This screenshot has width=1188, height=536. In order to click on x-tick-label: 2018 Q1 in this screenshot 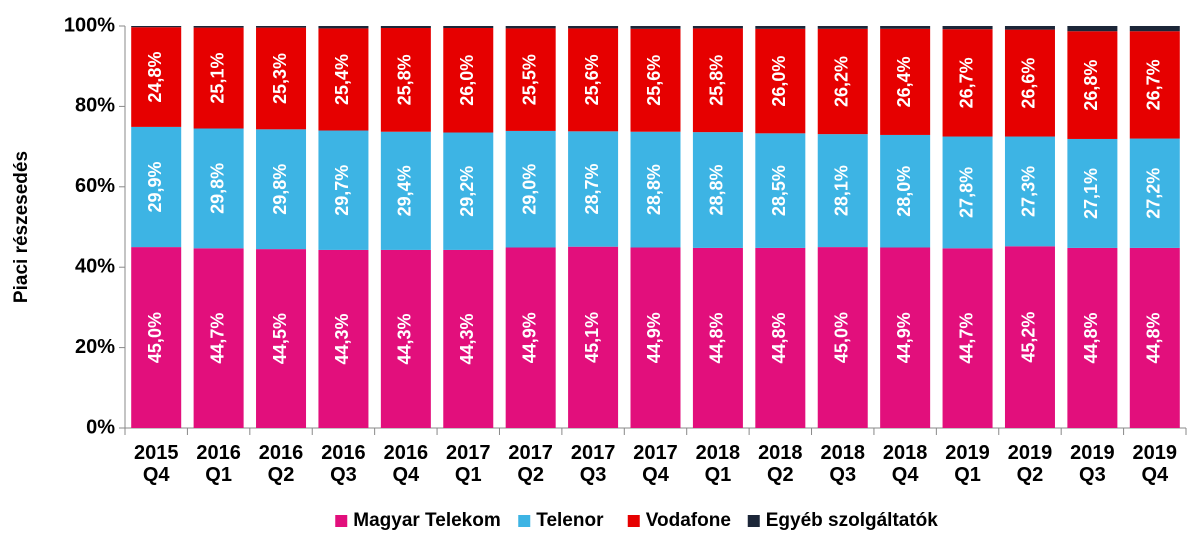, I will do `click(718, 464)`.